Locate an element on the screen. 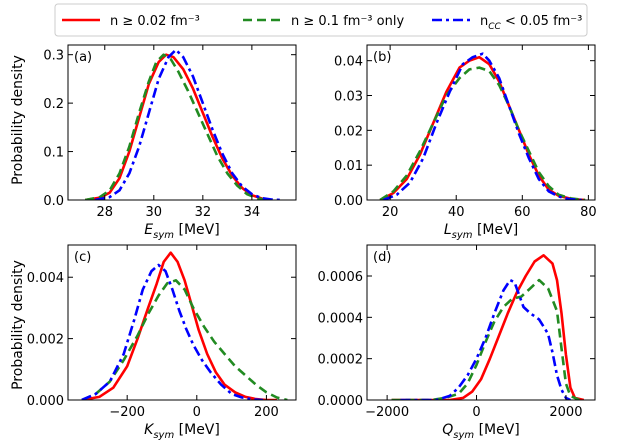 Image resolution: width=623 pixels, height=445 pixels. legend-entry-high: n ≥ 0.1 fm⁻³ only is located at coordinates (323, 21).